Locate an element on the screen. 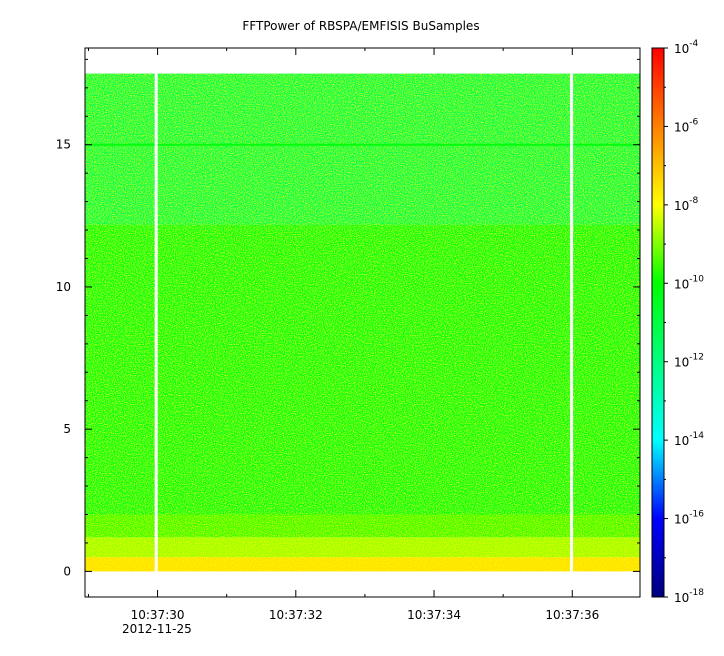 This screenshot has height=656, width=724. x-tick-label-1: 10:37:32 is located at coordinates (296, 615).